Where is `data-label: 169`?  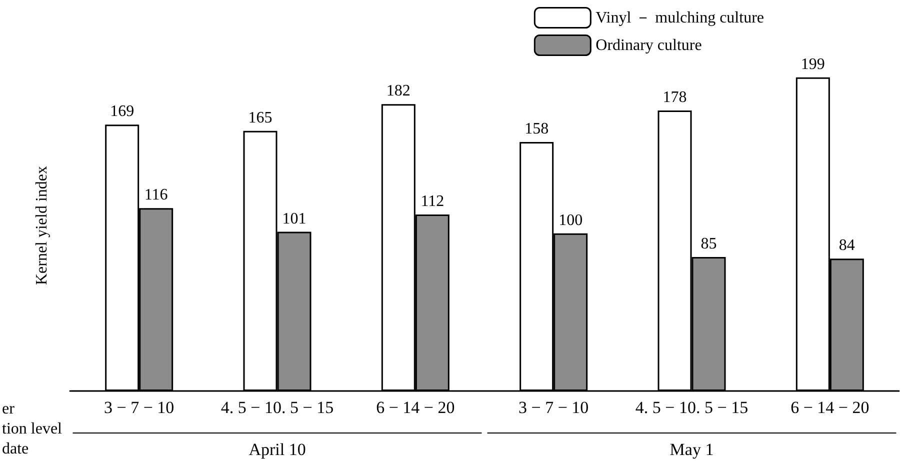 data-label: 169 is located at coordinates (122, 111).